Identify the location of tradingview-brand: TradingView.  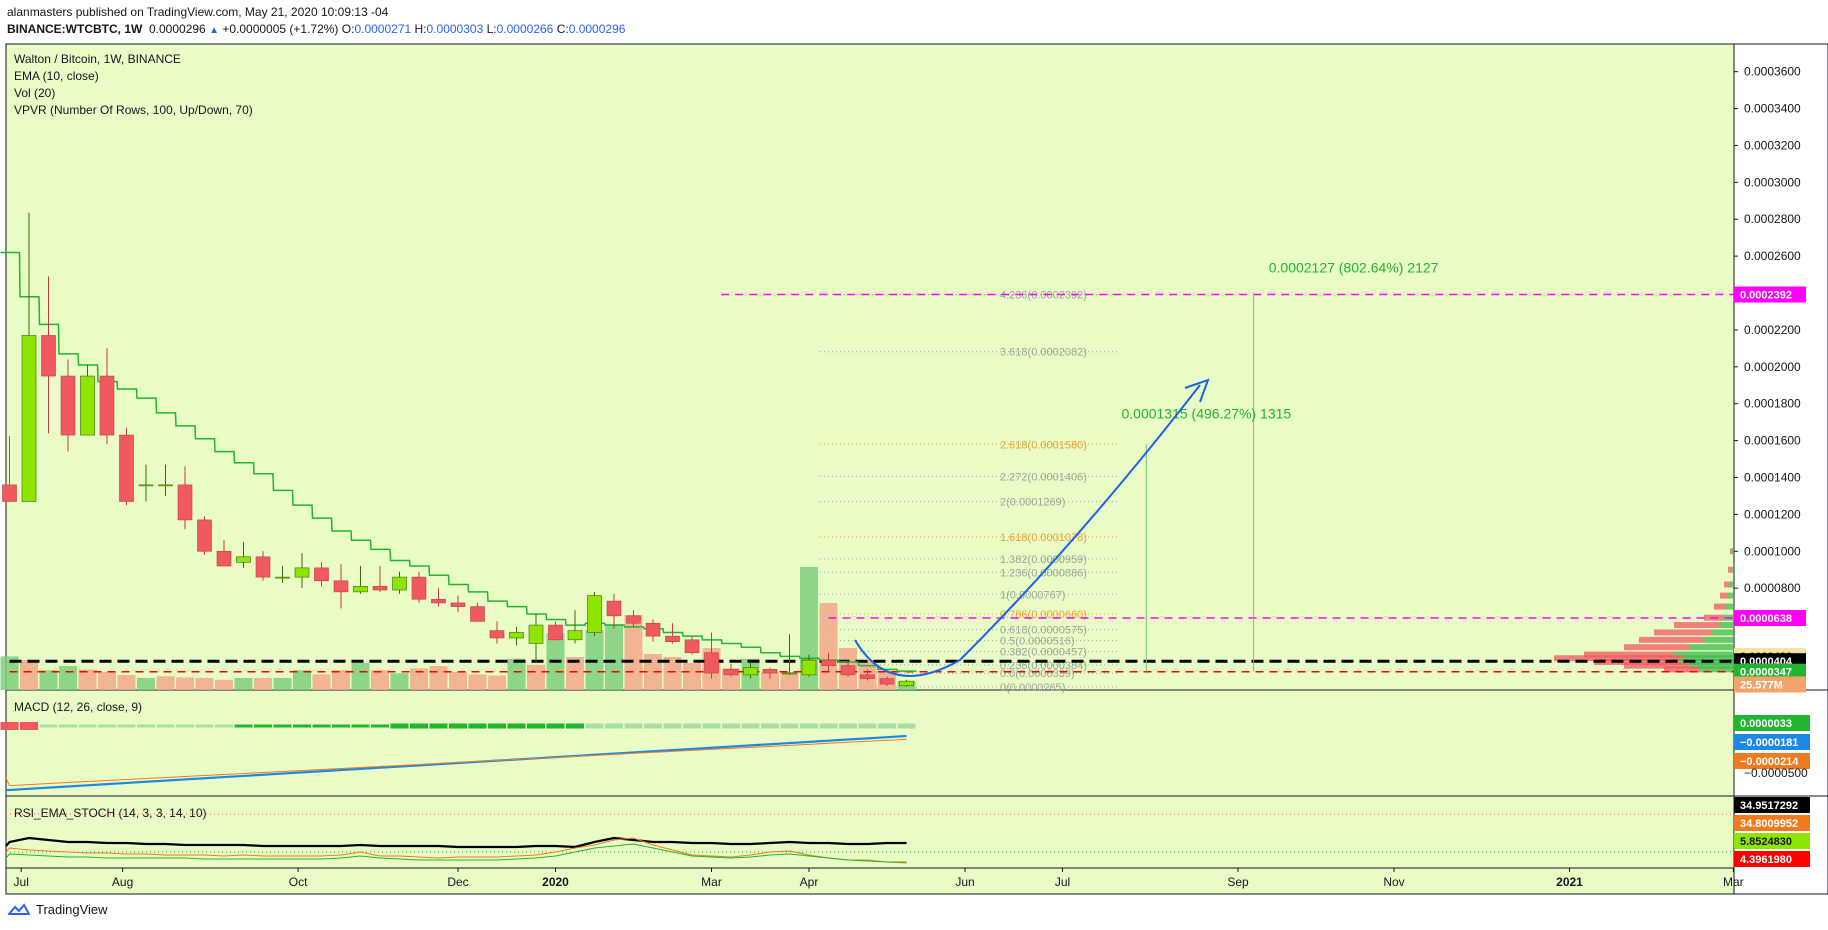
(58, 909).